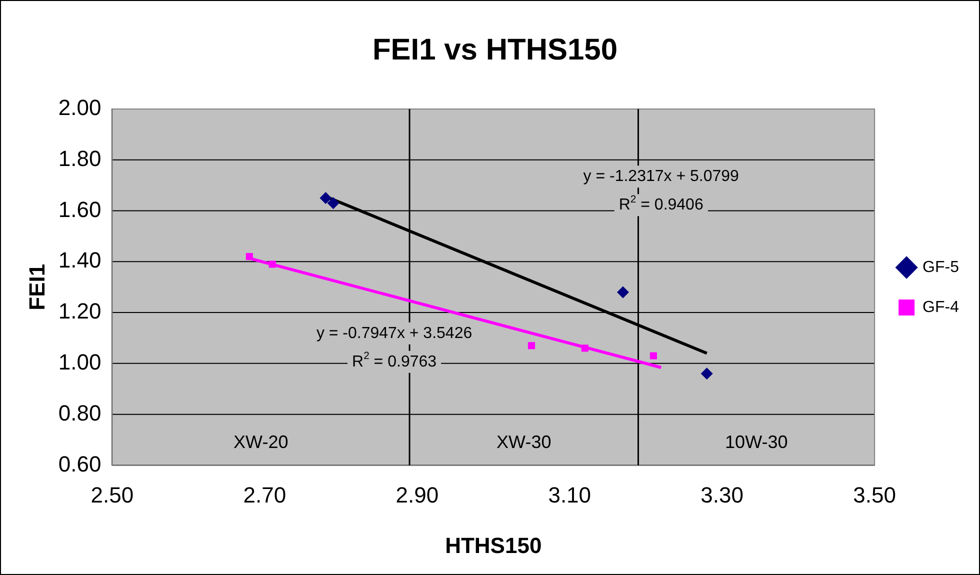  What do you see at coordinates (874, 495) in the screenshot?
I see `x-tick-label: 3.50` at bounding box center [874, 495].